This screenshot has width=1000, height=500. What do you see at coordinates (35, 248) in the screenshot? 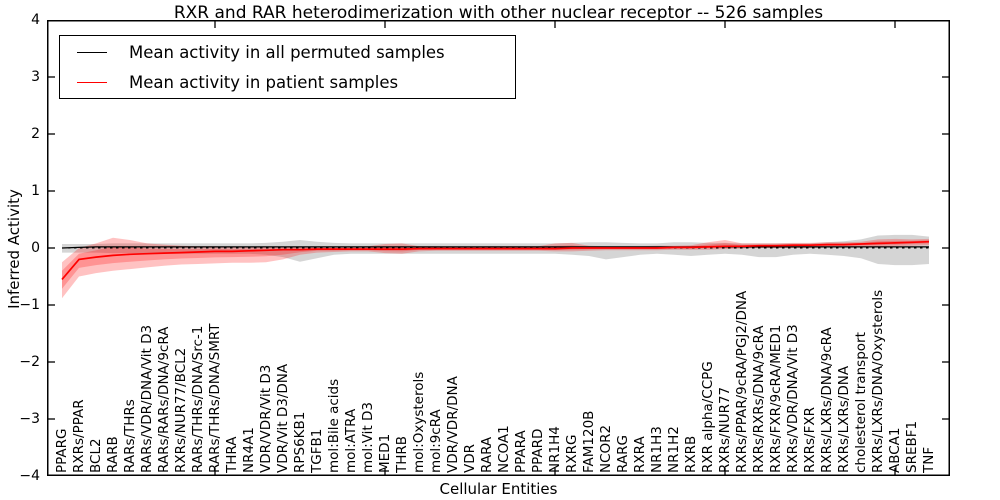
I see `y-tick-label: 0` at bounding box center [35, 248].